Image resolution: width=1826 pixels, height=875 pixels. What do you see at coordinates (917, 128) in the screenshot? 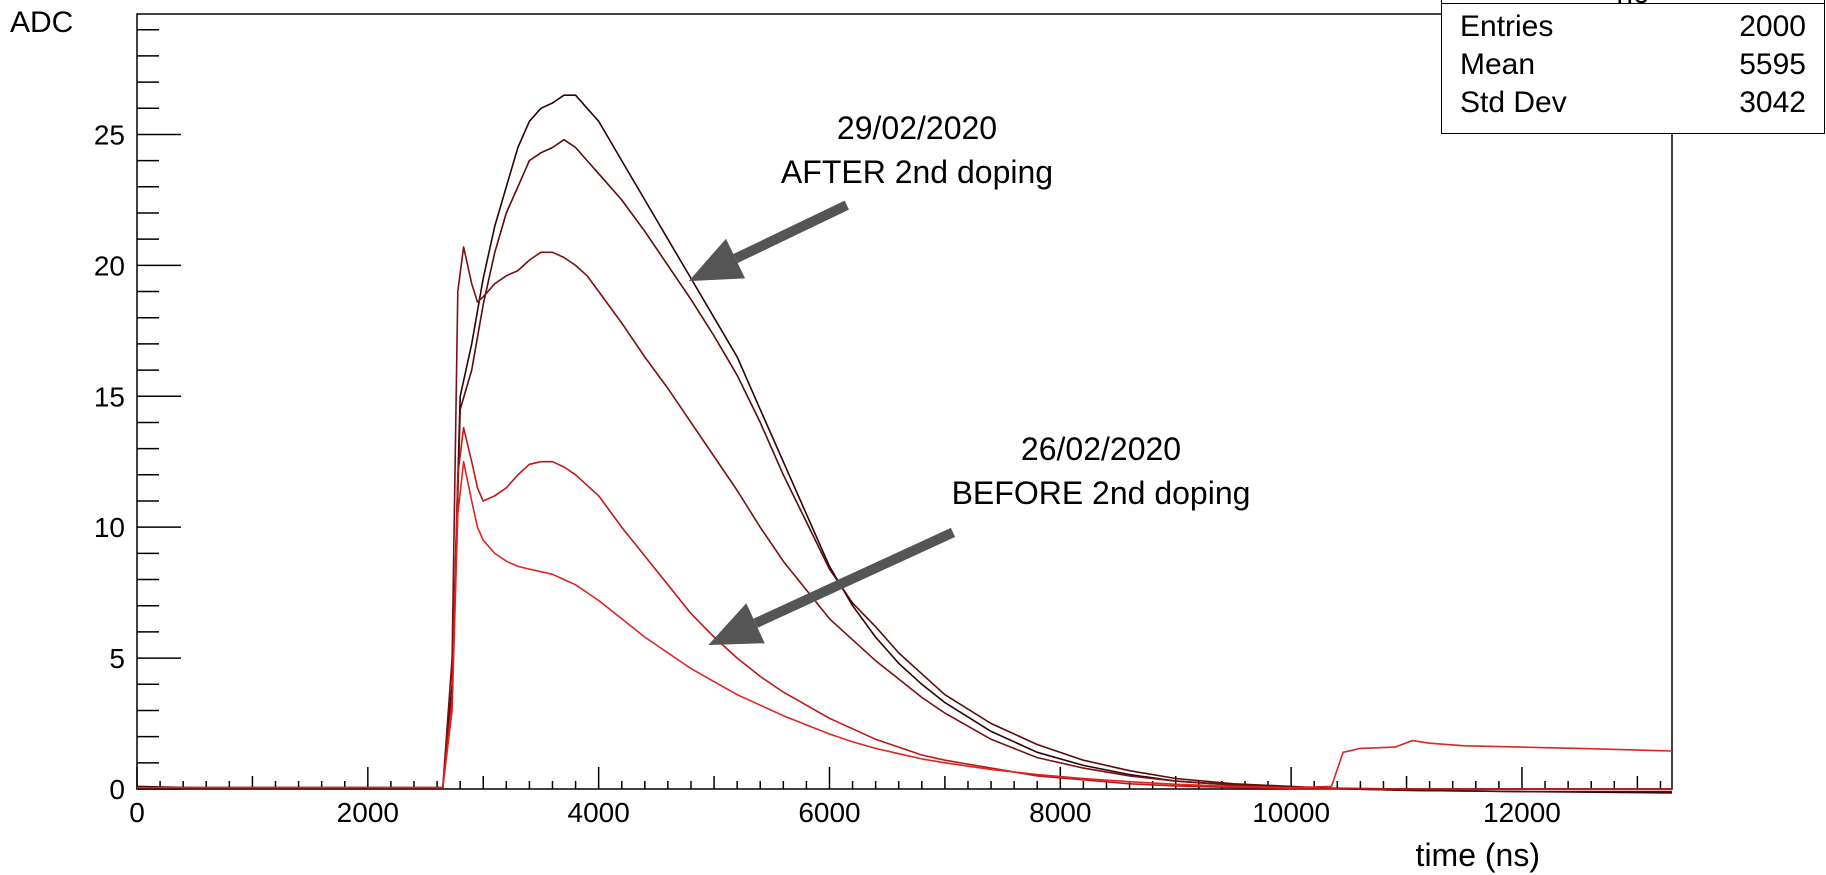
I see `annotation-date: 29/02/2020` at bounding box center [917, 128].